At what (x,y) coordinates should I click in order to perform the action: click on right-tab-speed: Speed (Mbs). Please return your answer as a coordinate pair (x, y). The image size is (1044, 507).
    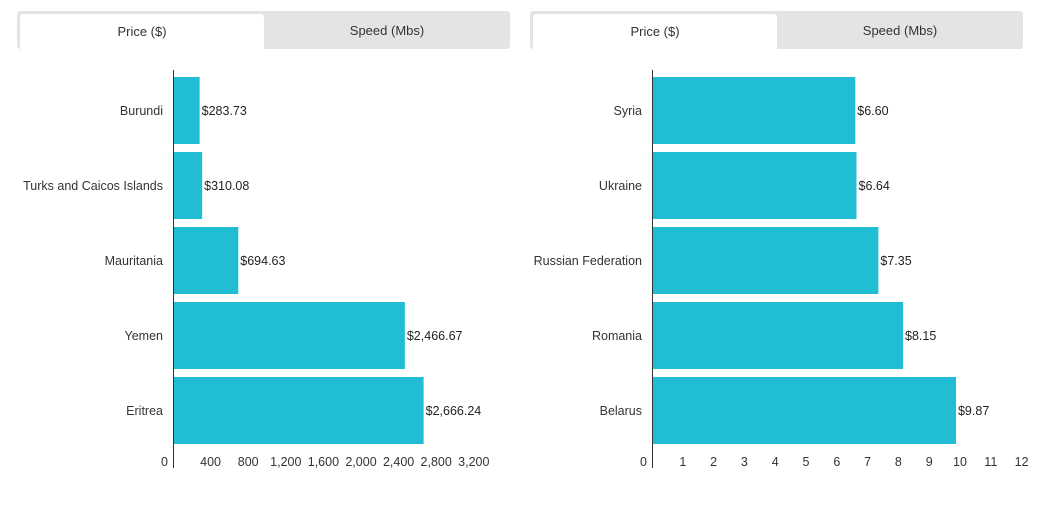
    Looking at the image, I should click on (900, 30).